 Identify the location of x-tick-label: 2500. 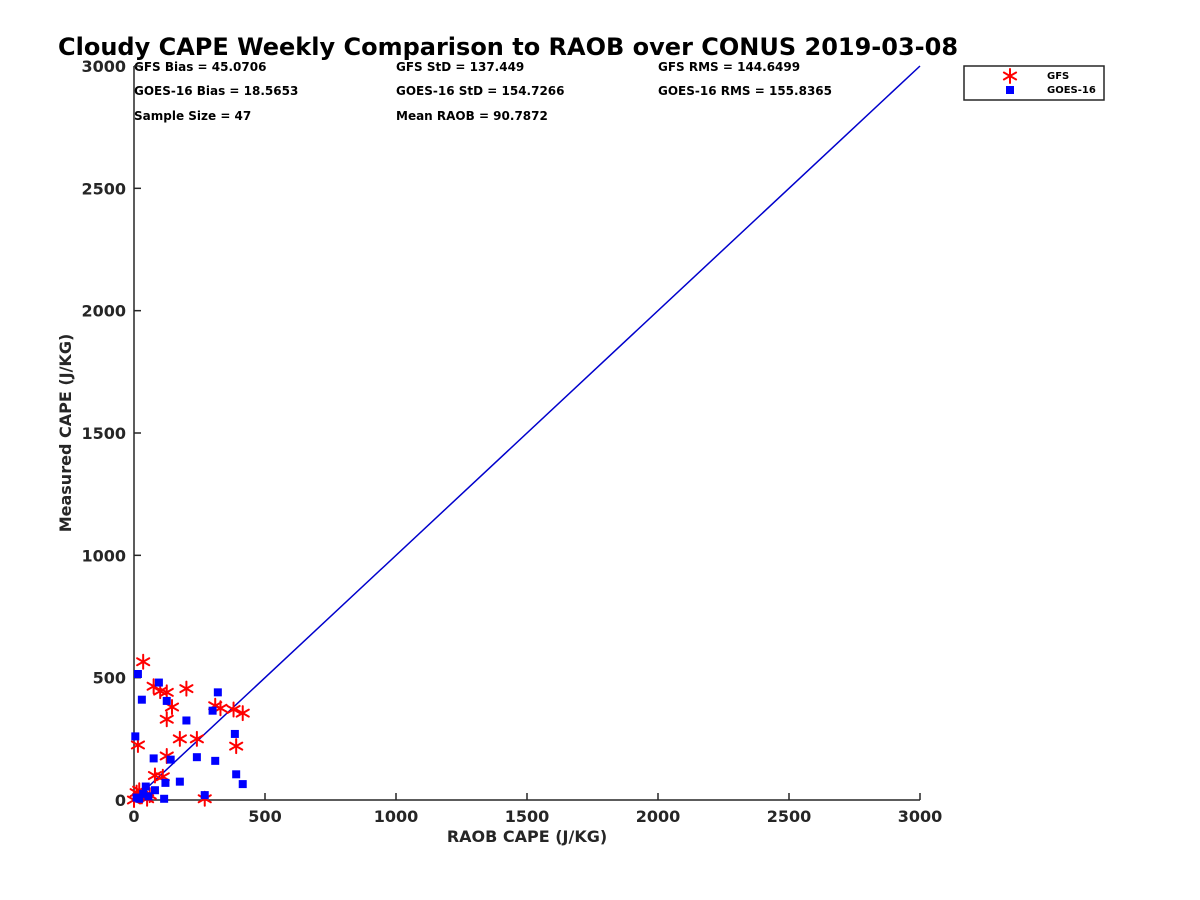
(789, 816).